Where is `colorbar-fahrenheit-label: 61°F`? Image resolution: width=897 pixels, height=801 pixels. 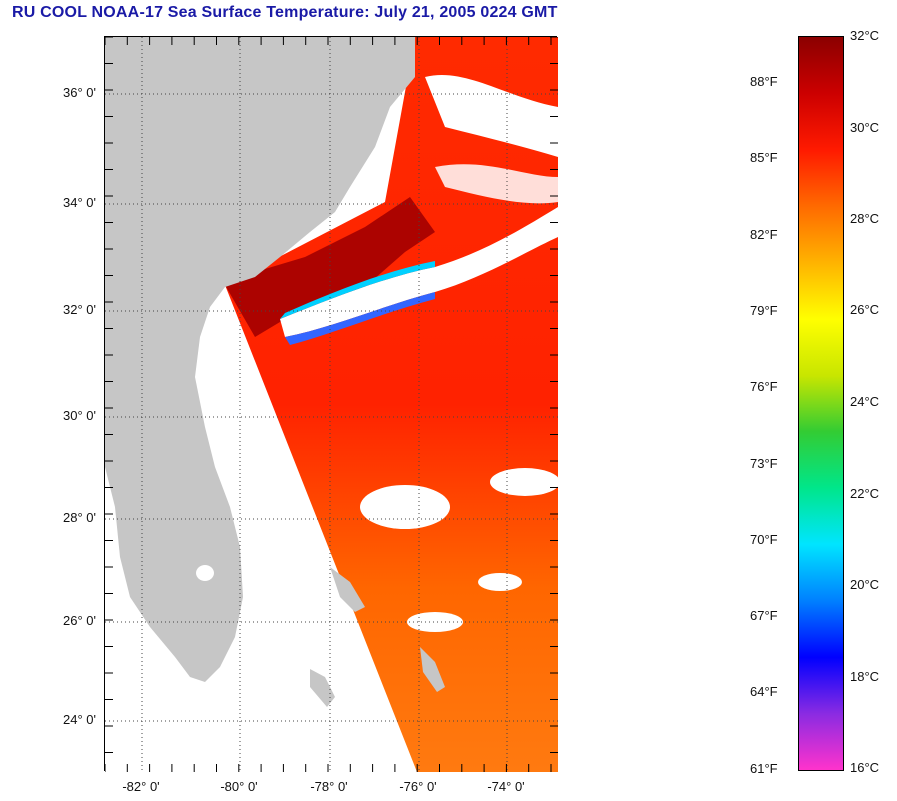
colorbar-fahrenheit-label: 61°F is located at coordinates (764, 768).